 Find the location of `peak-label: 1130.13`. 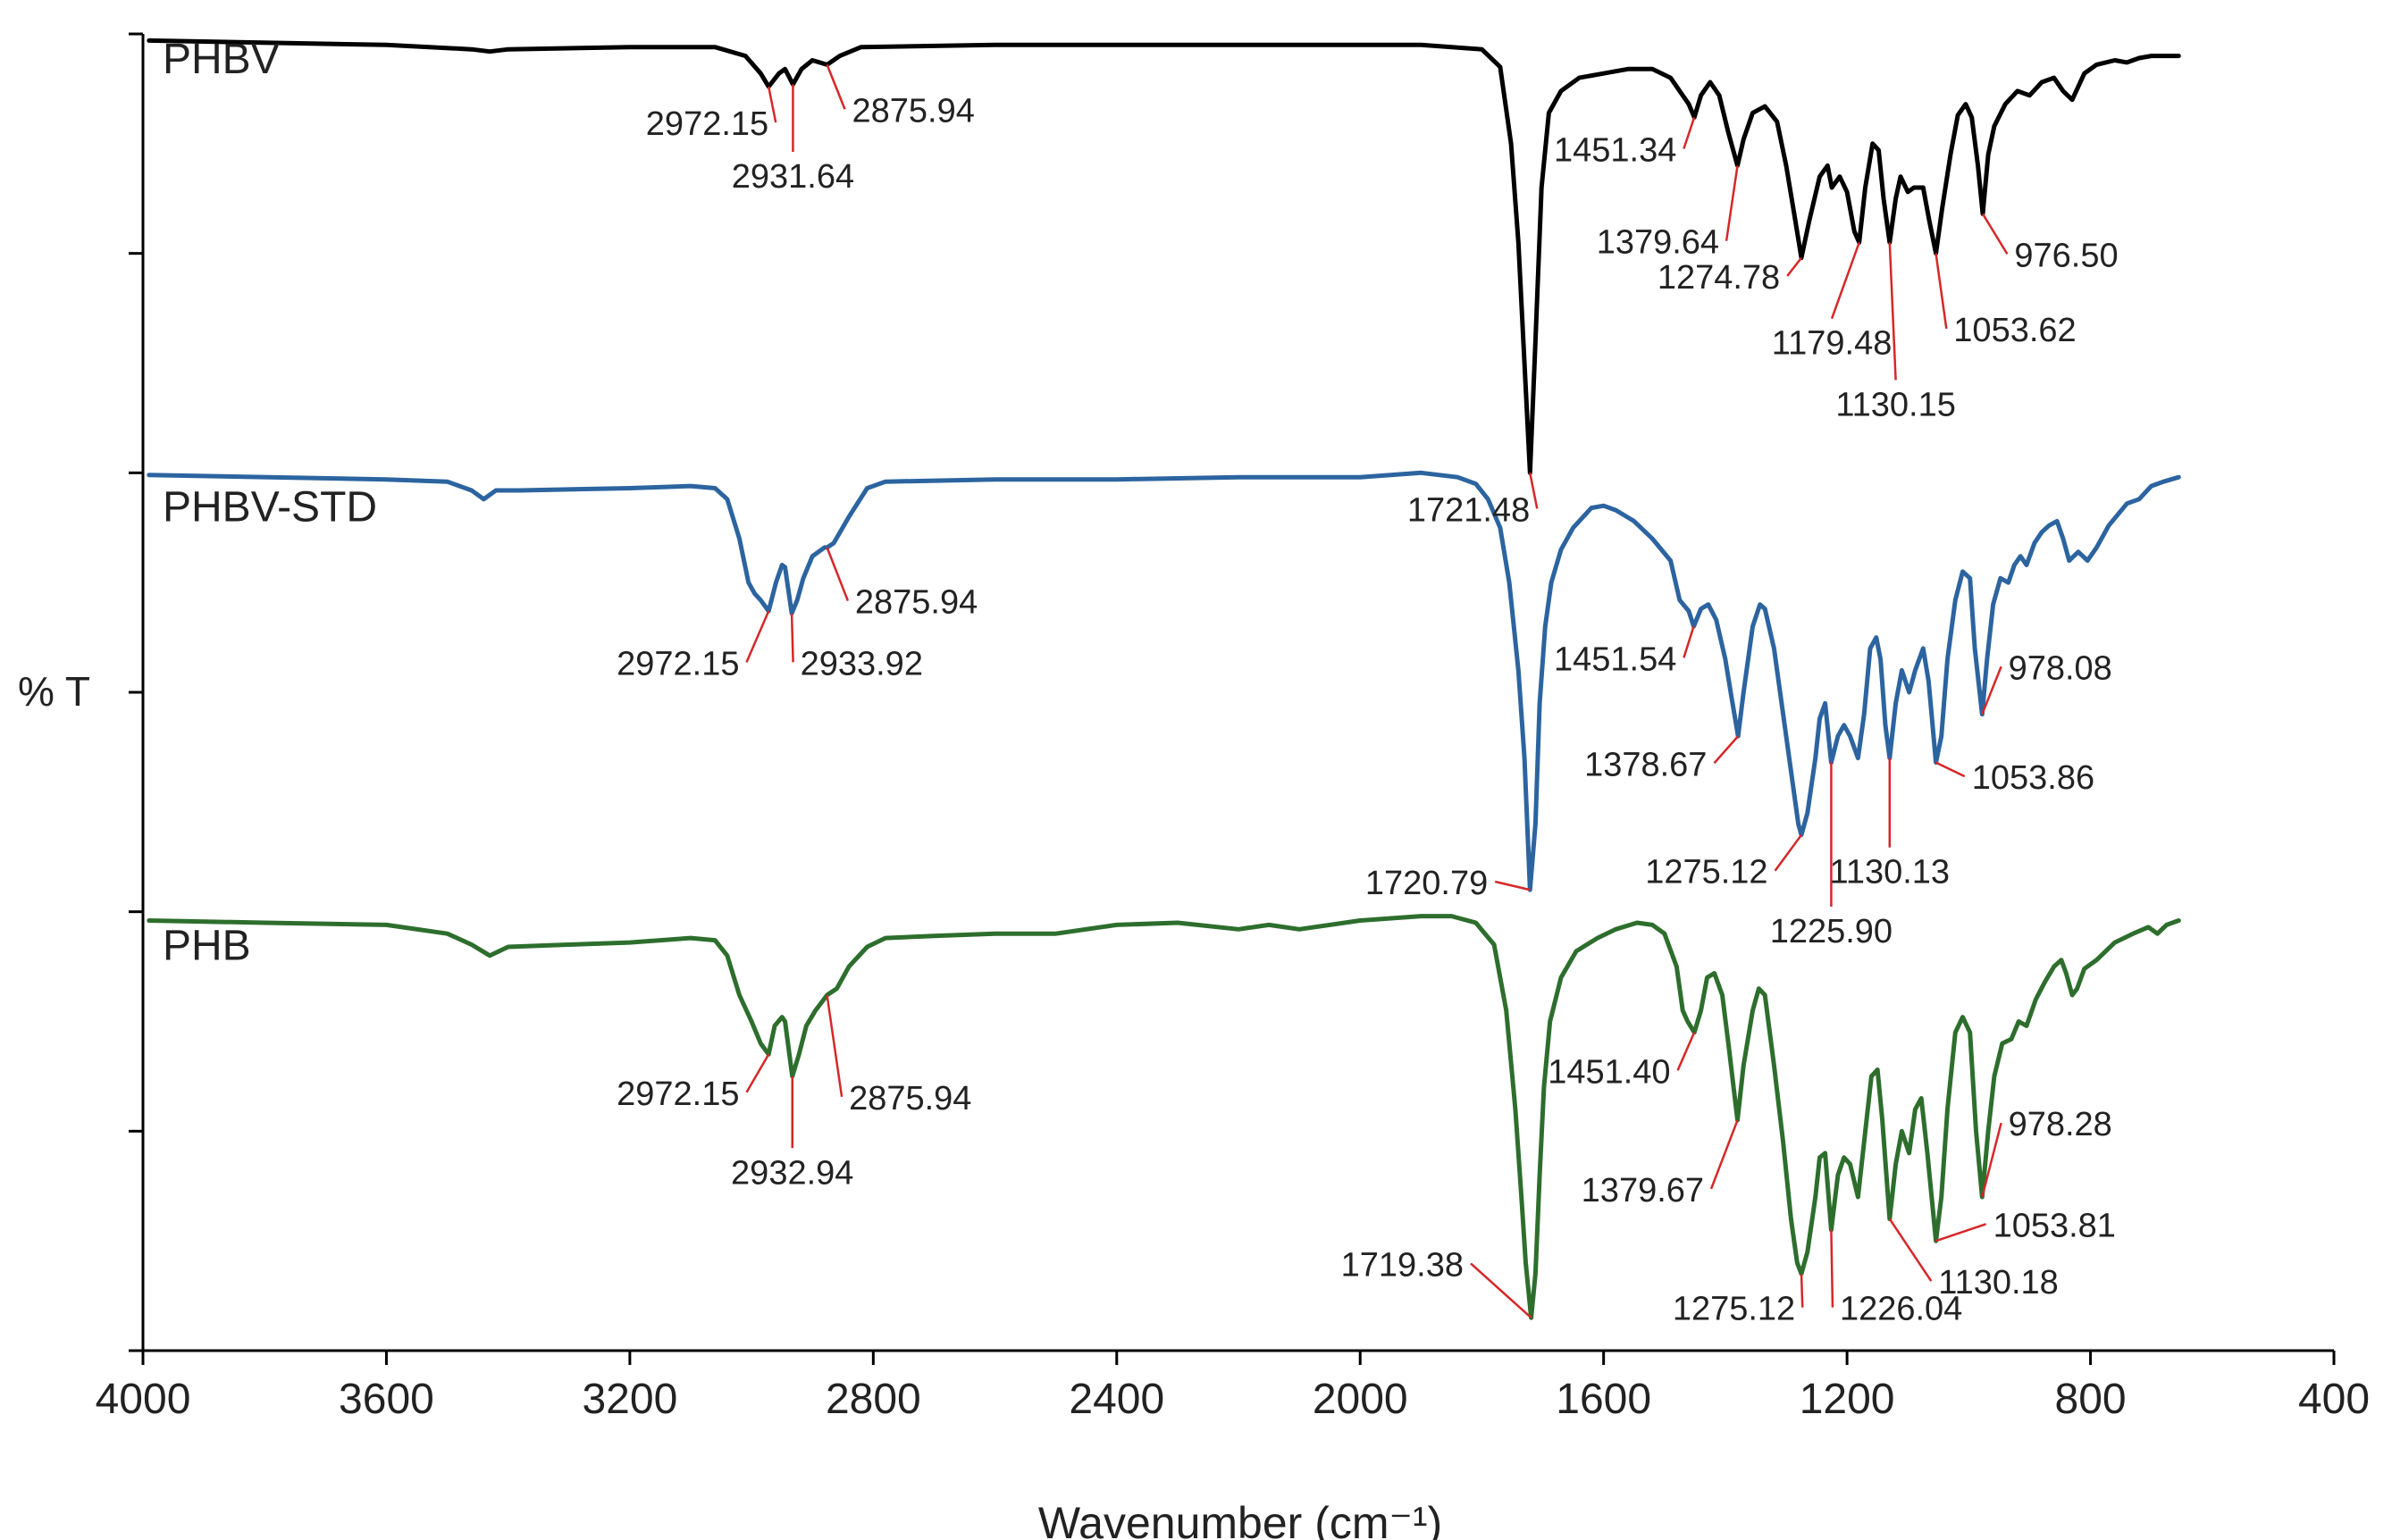

peak-label: 1130.13 is located at coordinates (1891, 873).